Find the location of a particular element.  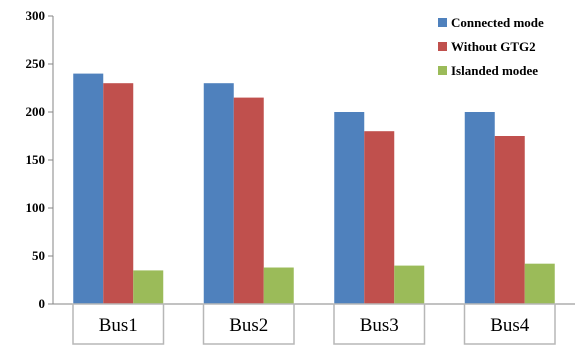

bar-connected-mode-bus3 is located at coordinates (349, 208).